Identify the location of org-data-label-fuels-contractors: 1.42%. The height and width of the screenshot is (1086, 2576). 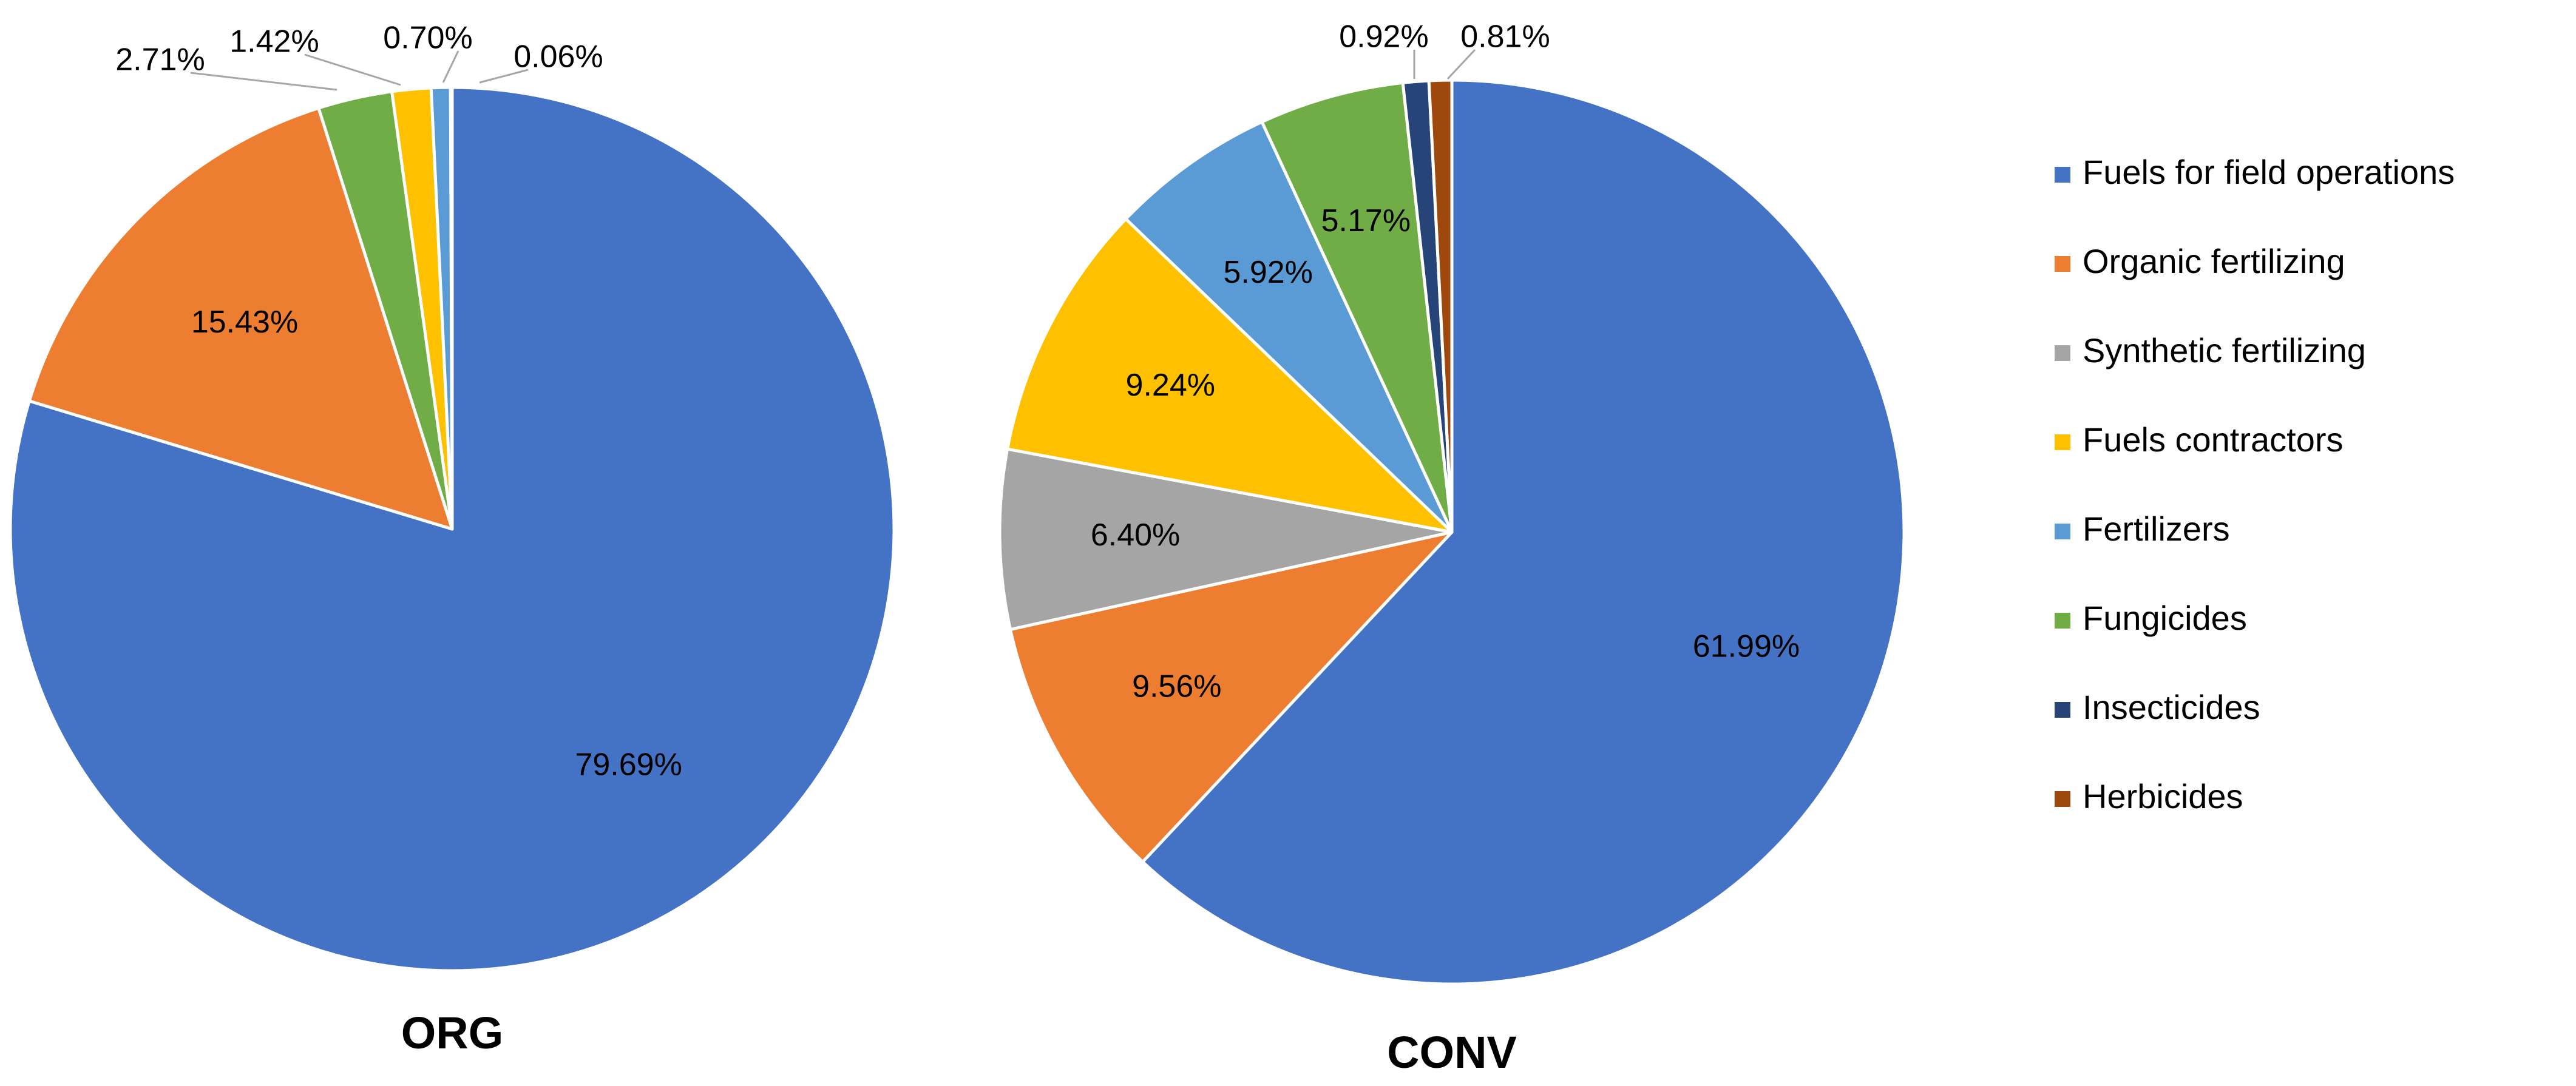
(274, 41).